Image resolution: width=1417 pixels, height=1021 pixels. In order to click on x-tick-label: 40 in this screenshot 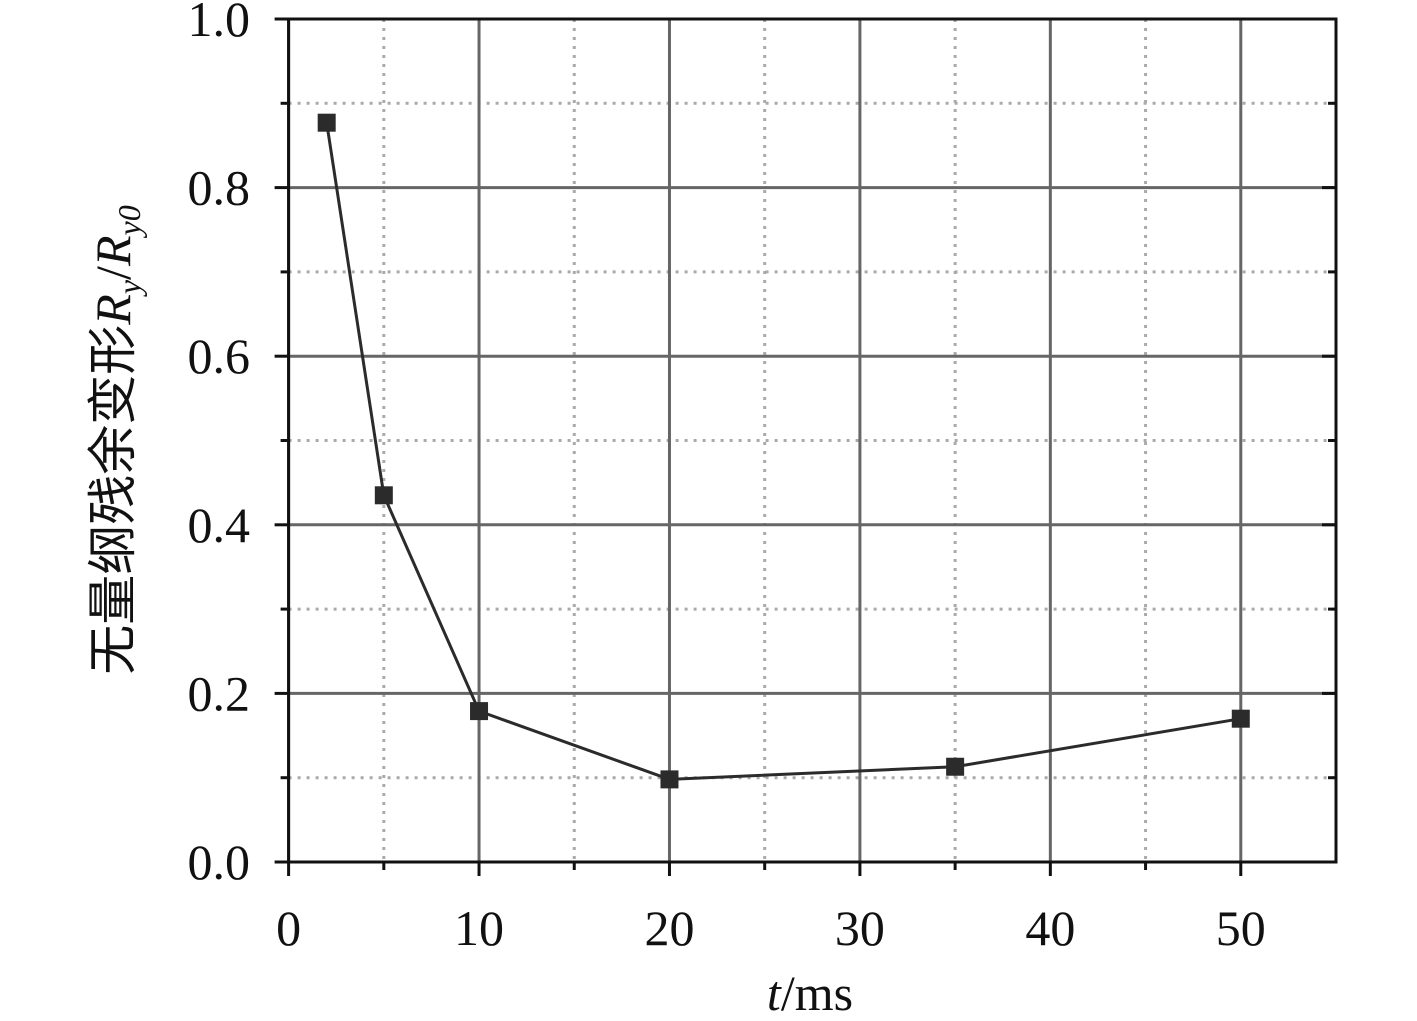, I will do `click(1050, 928)`.